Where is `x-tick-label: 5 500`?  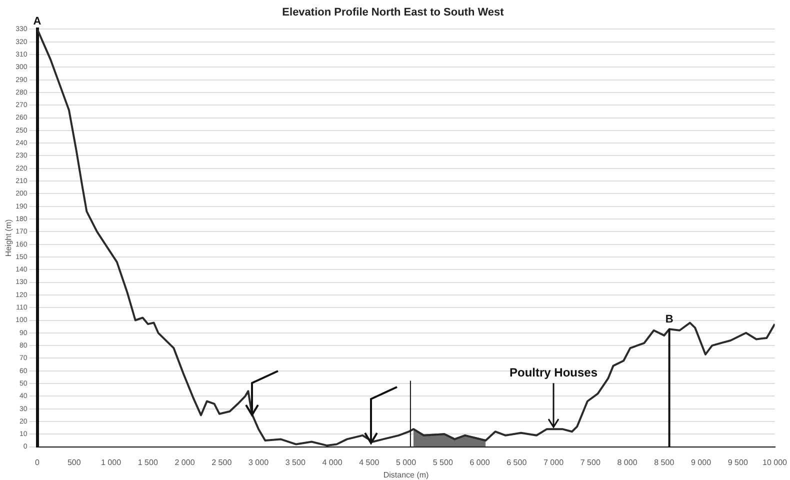
x-tick-label: 5 500 is located at coordinates (443, 462).